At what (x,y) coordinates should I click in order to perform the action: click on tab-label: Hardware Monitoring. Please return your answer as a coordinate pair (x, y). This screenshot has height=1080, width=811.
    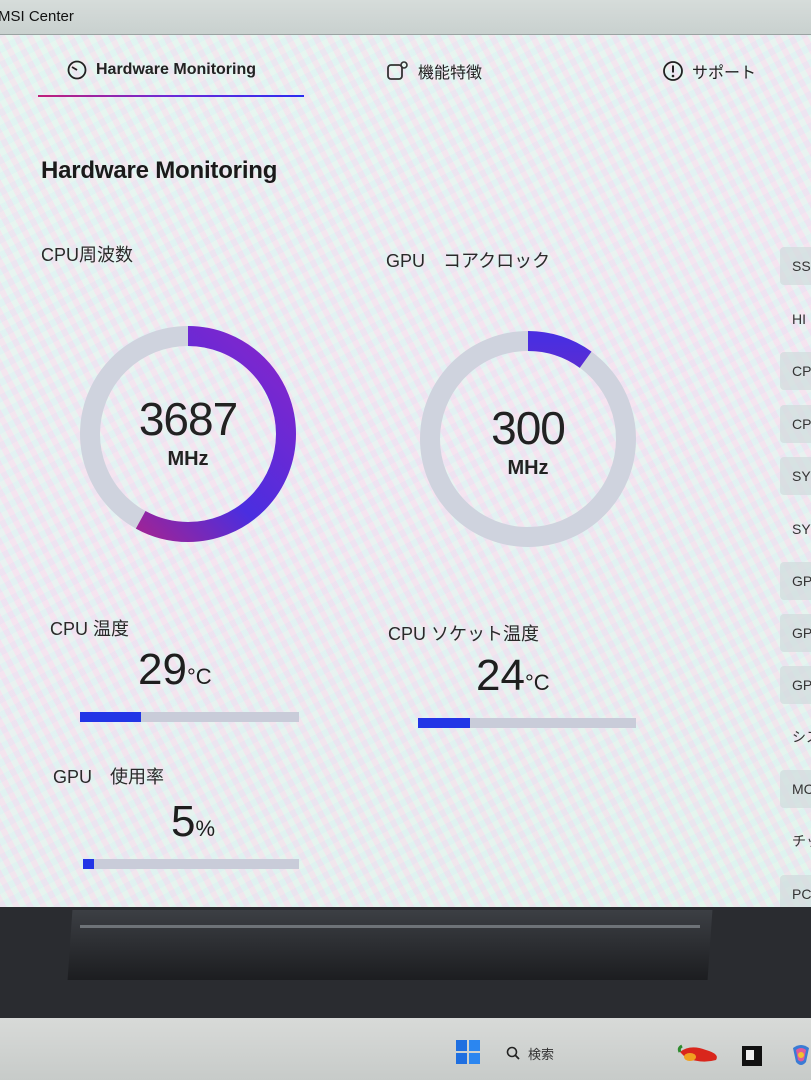
    Looking at the image, I should click on (176, 69).